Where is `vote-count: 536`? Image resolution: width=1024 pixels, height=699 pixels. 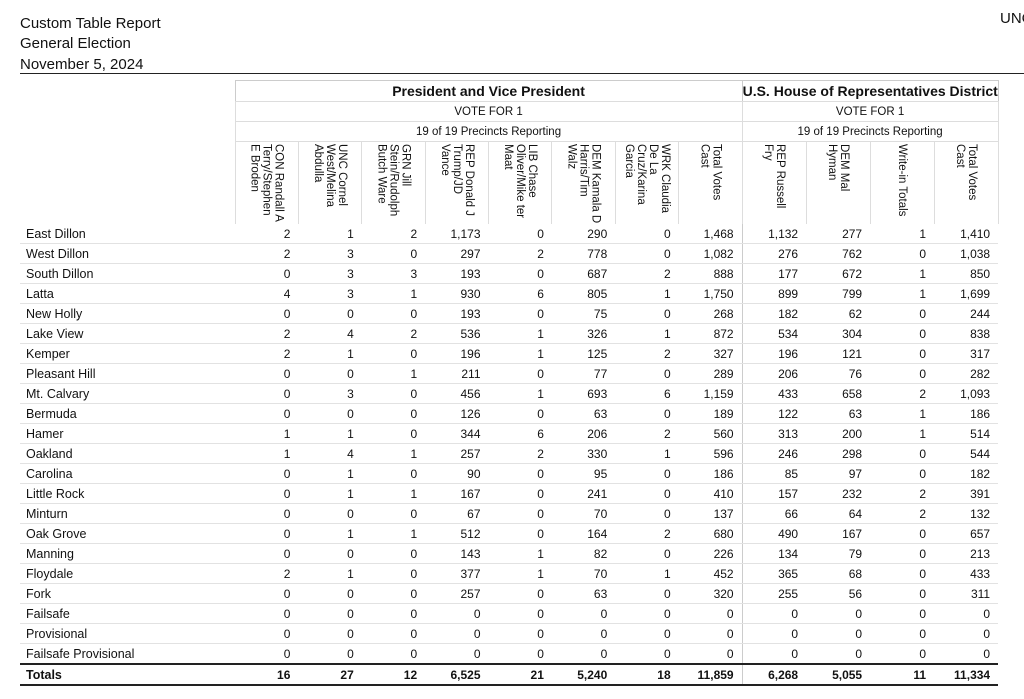
vote-count: 536 is located at coordinates (457, 333).